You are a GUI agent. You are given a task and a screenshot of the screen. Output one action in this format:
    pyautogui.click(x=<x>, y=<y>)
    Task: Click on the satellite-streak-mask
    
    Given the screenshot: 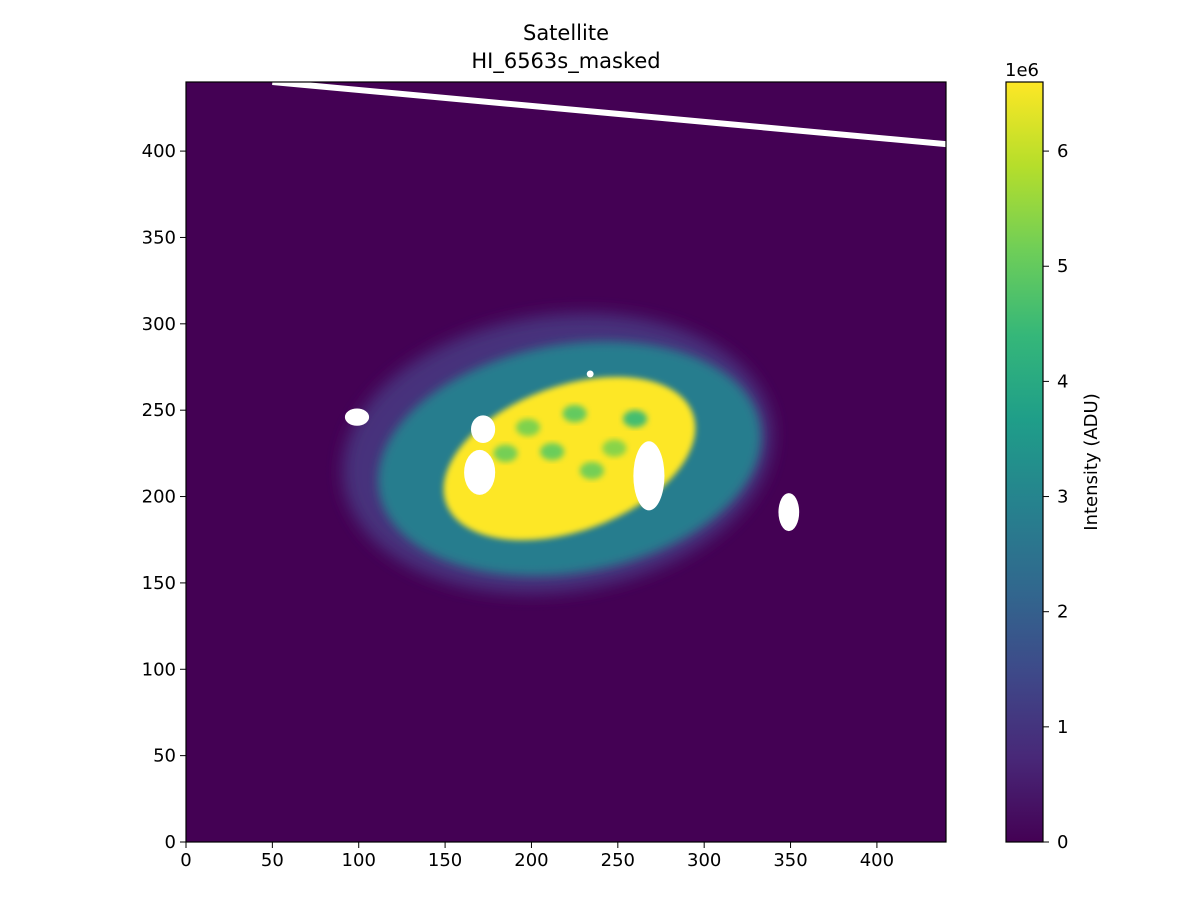 What is the action you would take?
    pyautogui.click(x=609, y=115)
    